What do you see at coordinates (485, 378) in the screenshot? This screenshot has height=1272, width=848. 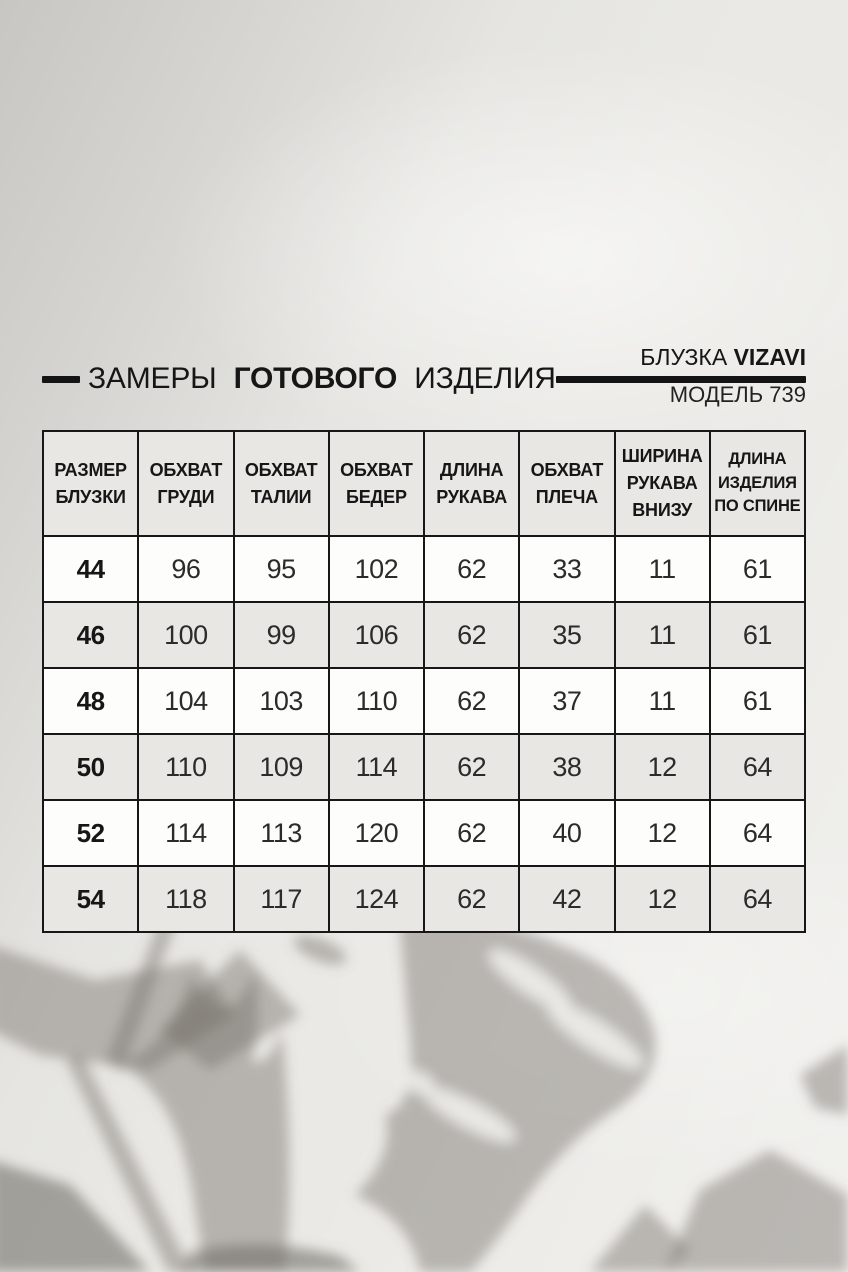 I see `title-word-tail: ИЗДЕЛИЯ` at bounding box center [485, 378].